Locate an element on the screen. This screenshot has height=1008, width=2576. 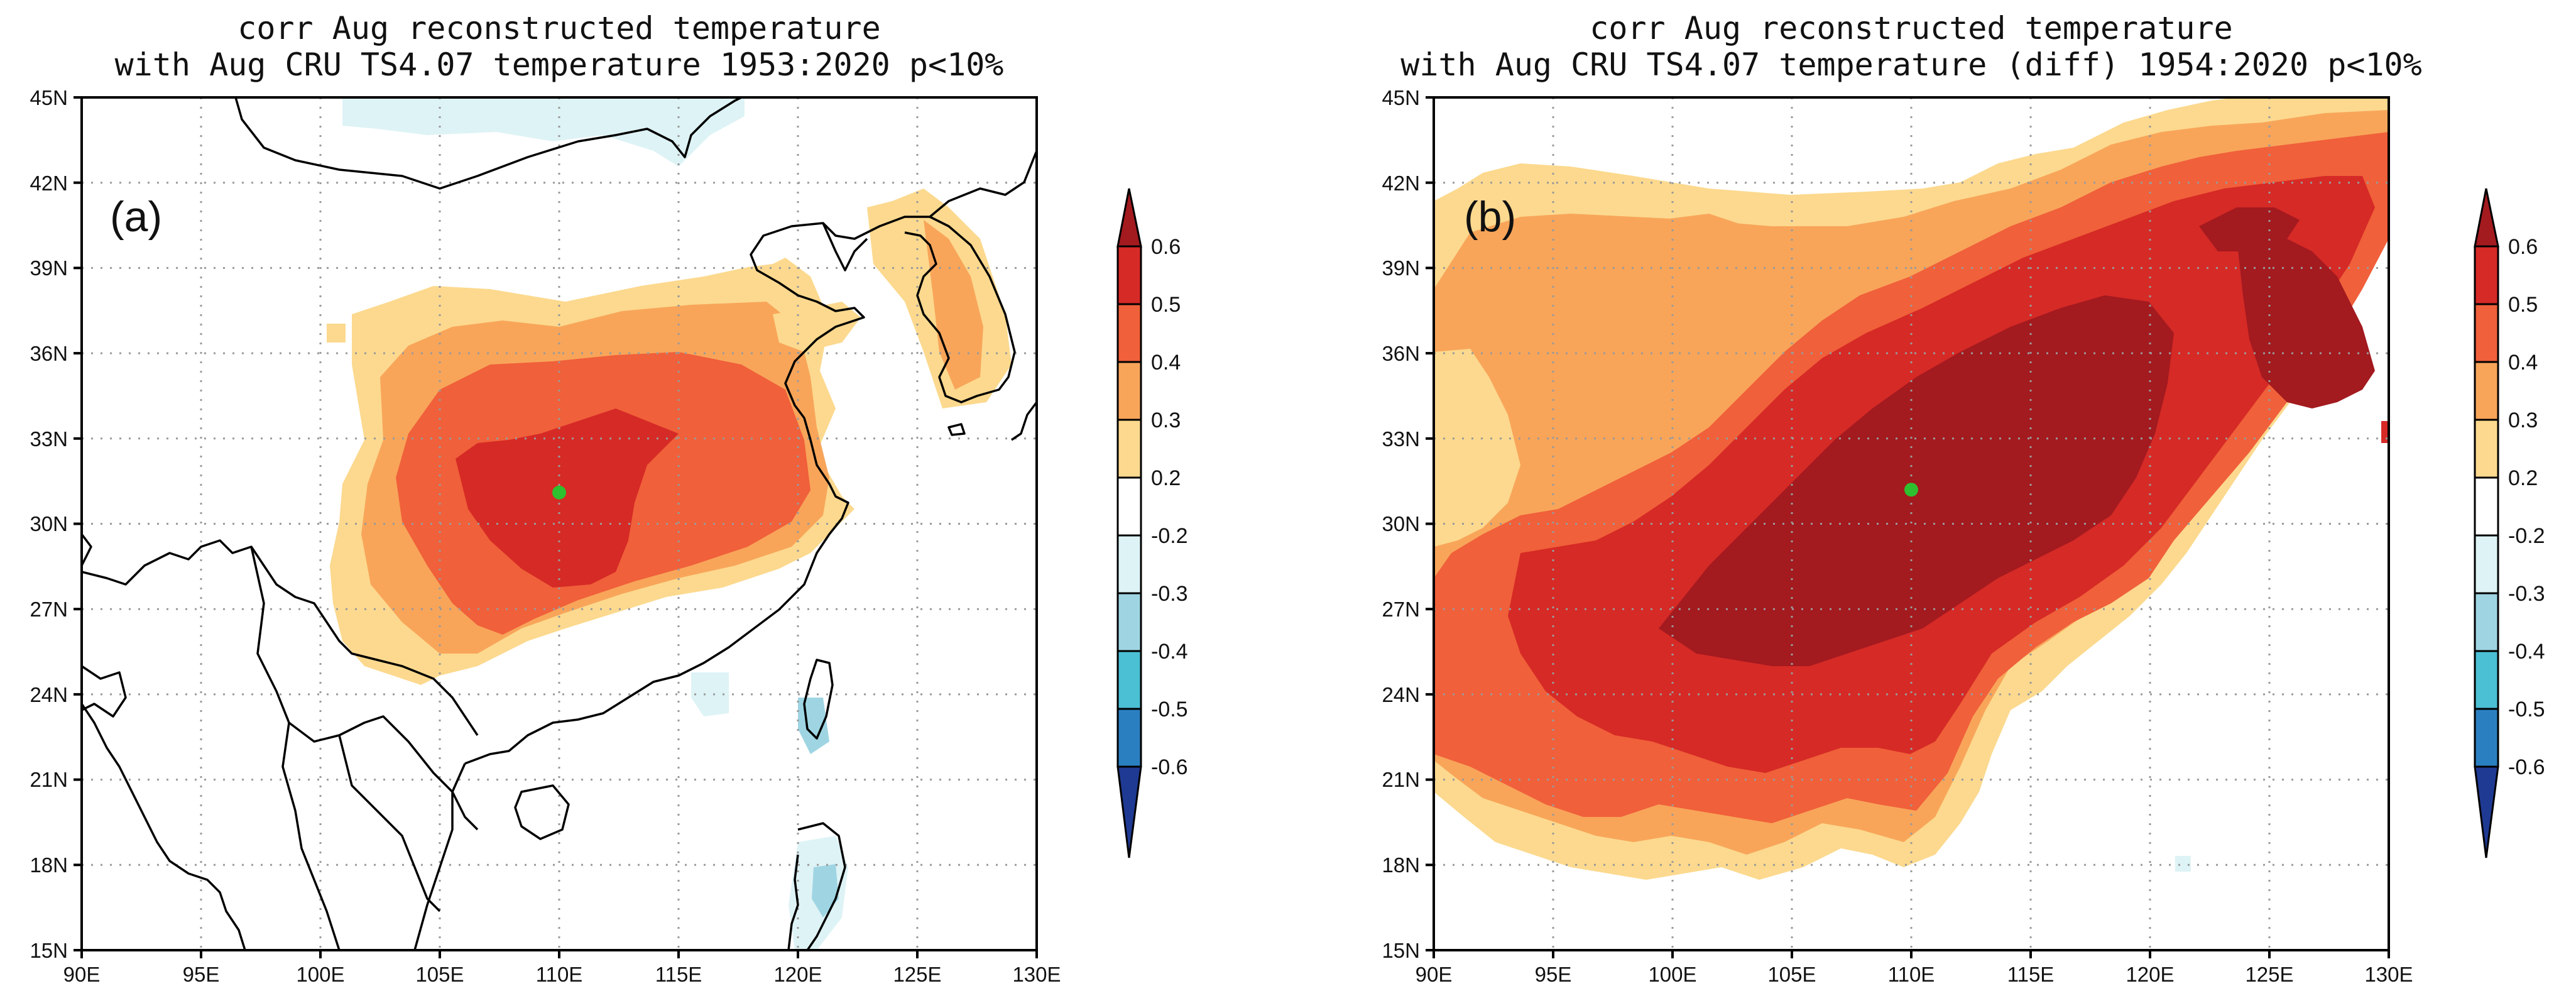
lat-tick-a-18: 18N is located at coordinates (49, 865).